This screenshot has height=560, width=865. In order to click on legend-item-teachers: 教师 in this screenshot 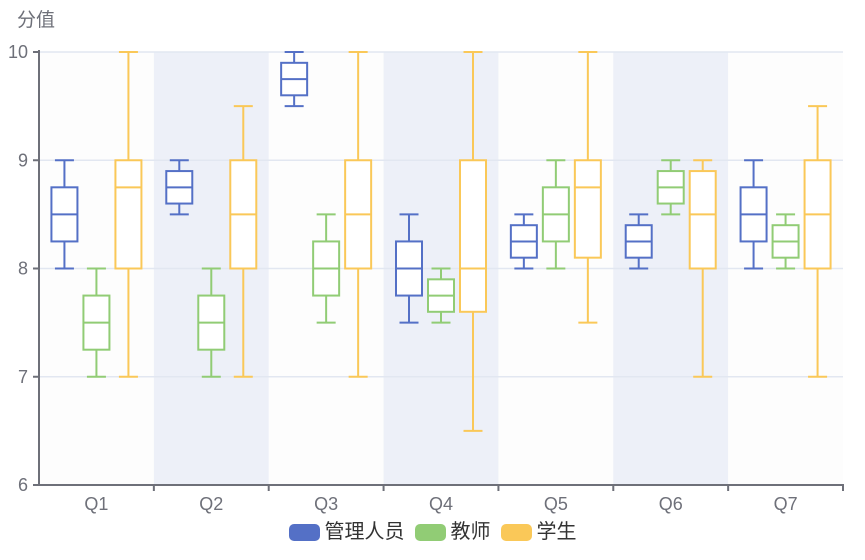, I will do `click(452, 532)`.